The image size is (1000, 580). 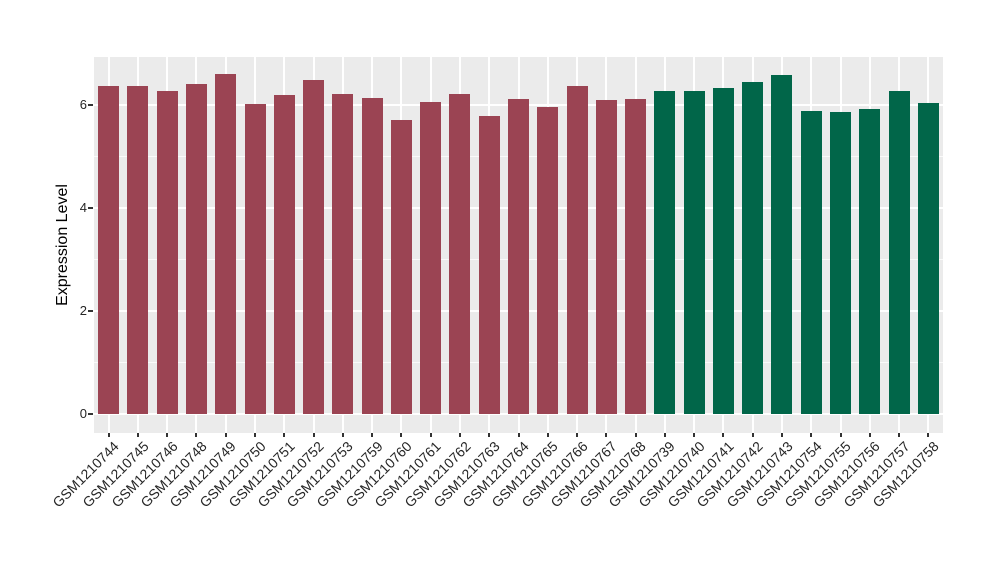 What do you see at coordinates (83, 207) in the screenshot?
I see `y-tick-label: 4` at bounding box center [83, 207].